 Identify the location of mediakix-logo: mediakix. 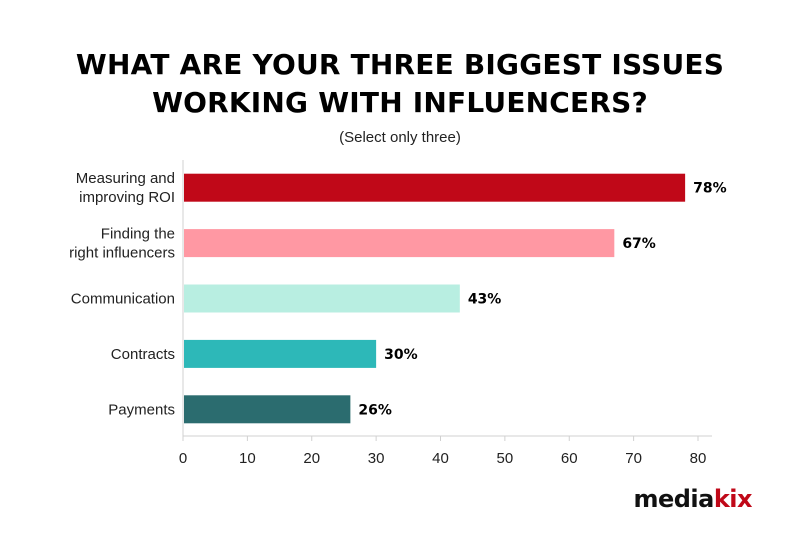
(692, 499).